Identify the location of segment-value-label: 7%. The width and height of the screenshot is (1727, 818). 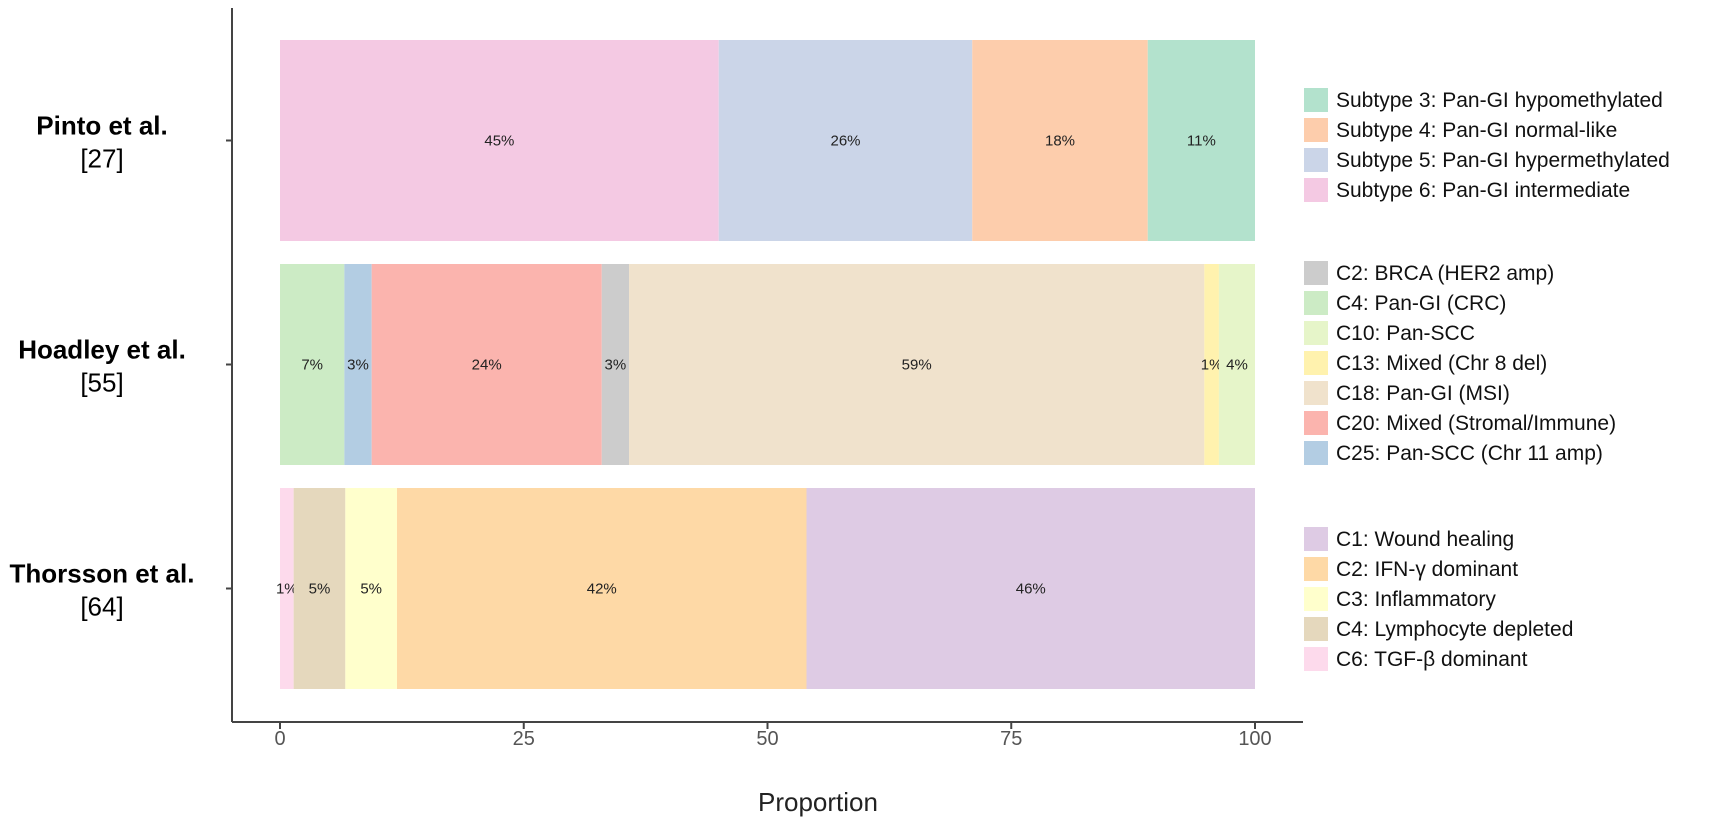
(312, 365).